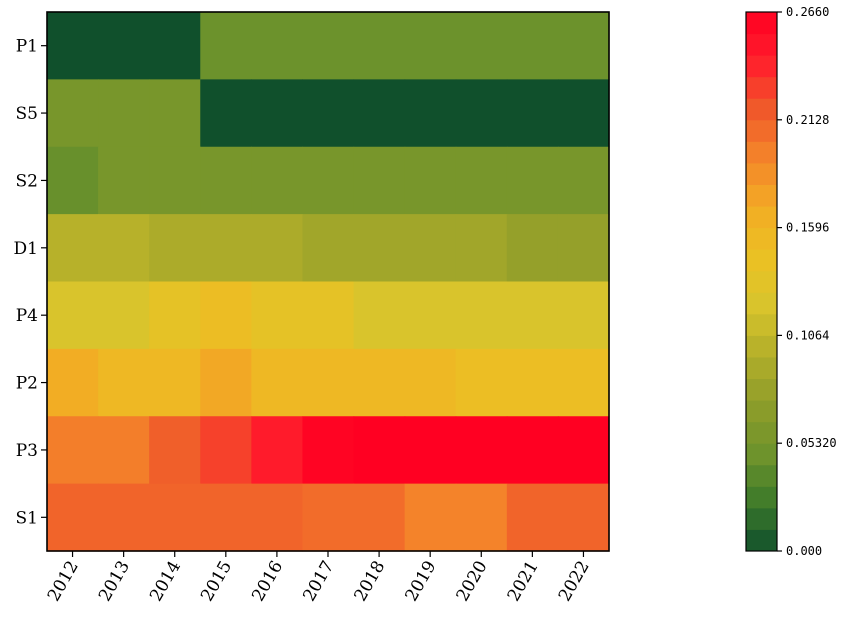 This screenshot has width=851, height=626. Describe the element at coordinates (216, 581) in the screenshot. I see `x-tick-label: 2015` at that location.